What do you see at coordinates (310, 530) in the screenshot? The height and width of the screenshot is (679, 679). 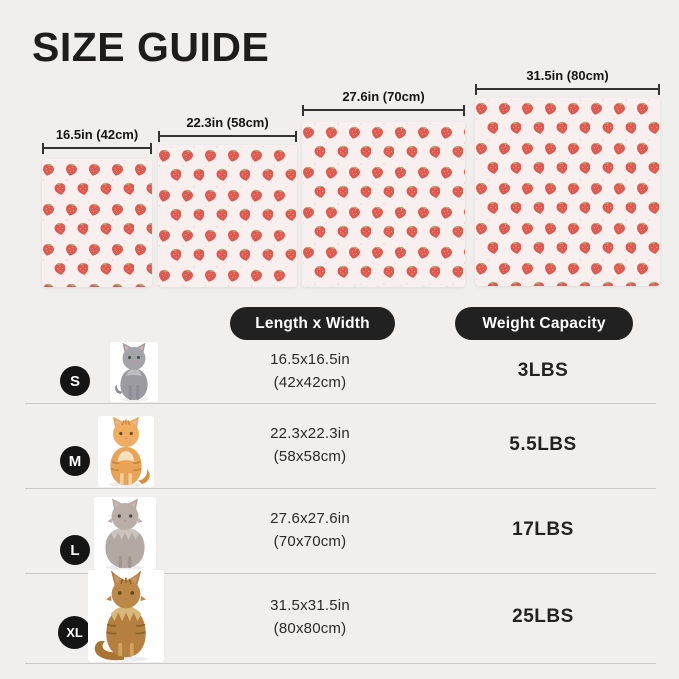 I see `length-width-cell: 27.6x27.6in (70x70cm)` at bounding box center [310, 530].